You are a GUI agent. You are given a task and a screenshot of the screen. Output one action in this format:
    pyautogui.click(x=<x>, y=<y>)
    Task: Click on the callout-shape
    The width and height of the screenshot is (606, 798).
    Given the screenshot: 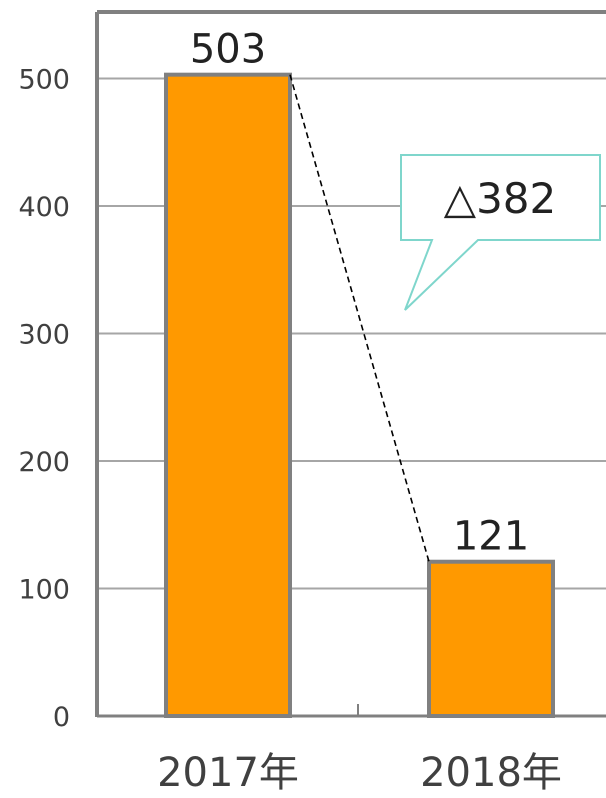 What is the action you would take?
    pyautogui.click(x=500, y=232)
    